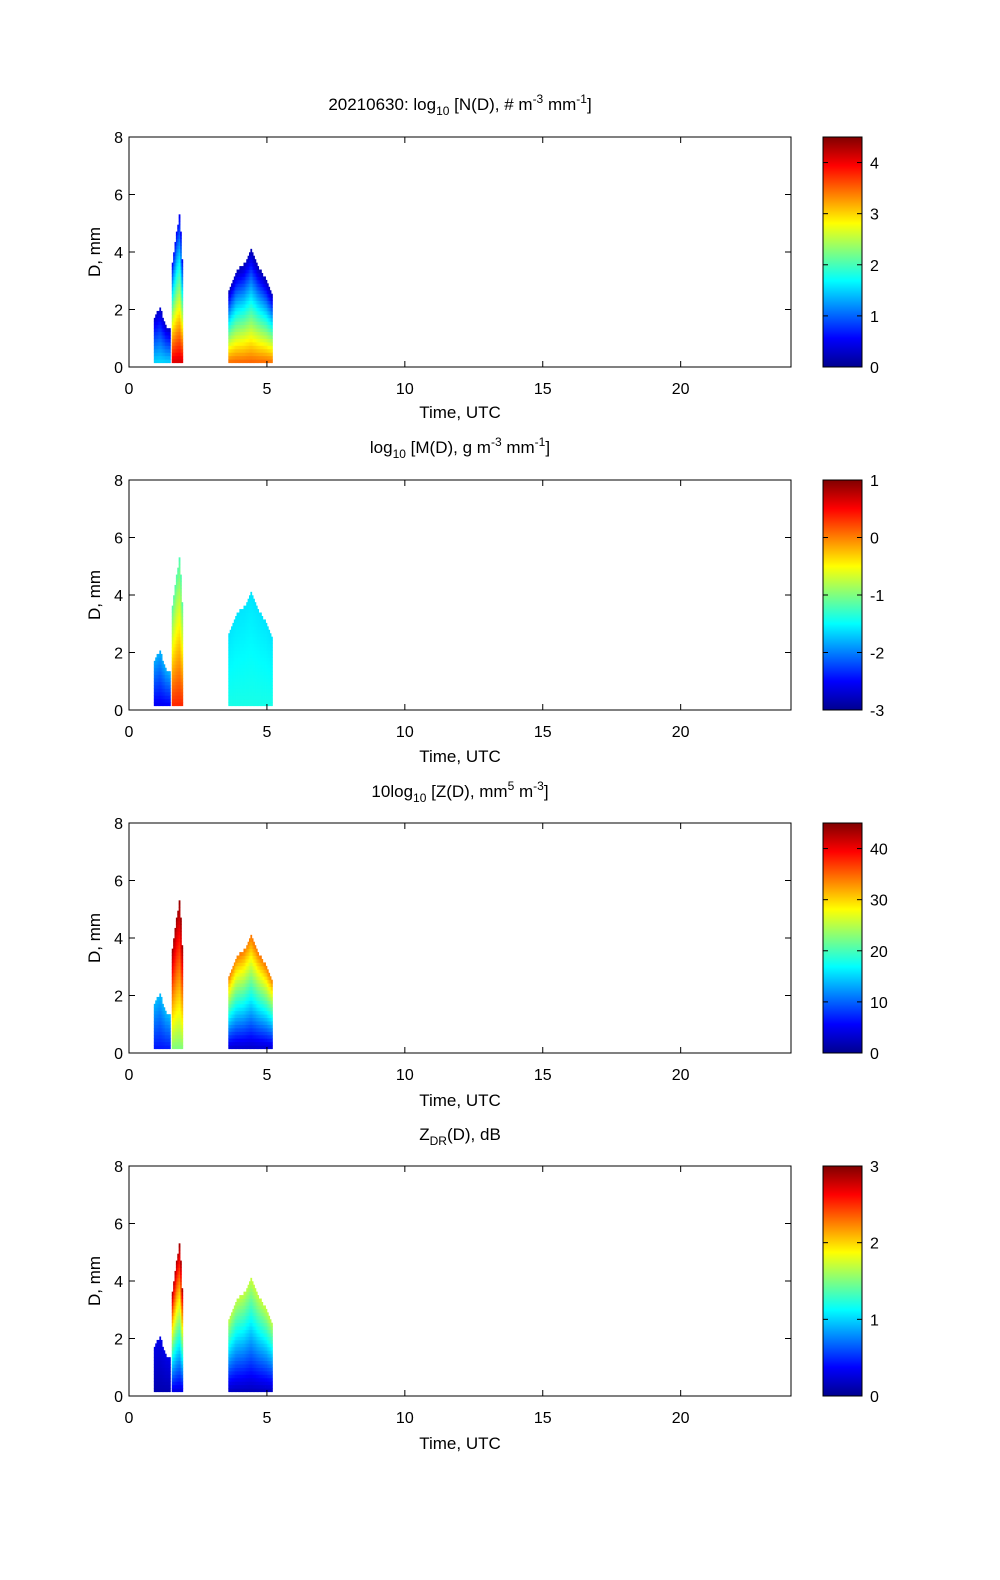 This screenshot has width=1000, height=1580. What do you see at coordinates (118, 711) in the screenshot?
I see `y-tick-label: 0` at bounding box center [118, 711].